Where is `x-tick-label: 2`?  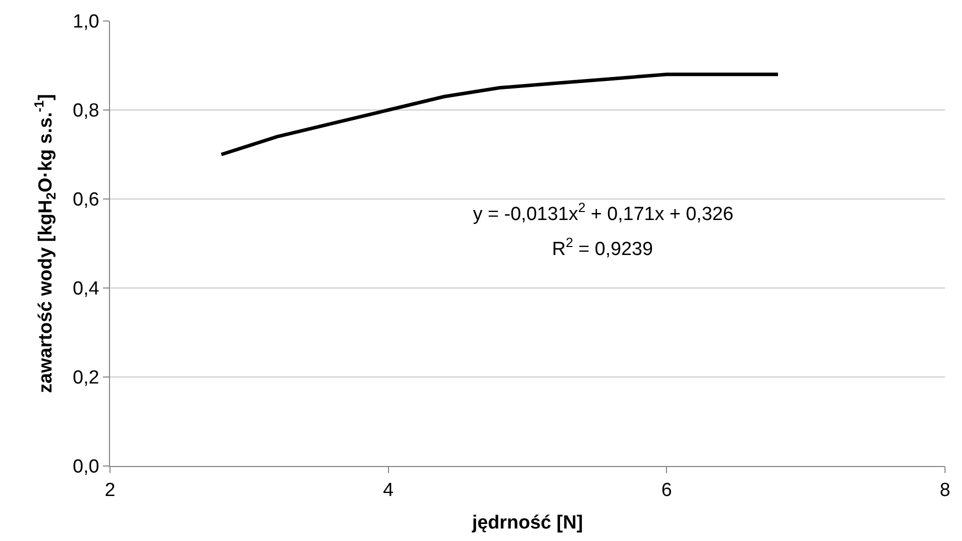
x-tick-label: 2 is located at coordinates (110, 490).